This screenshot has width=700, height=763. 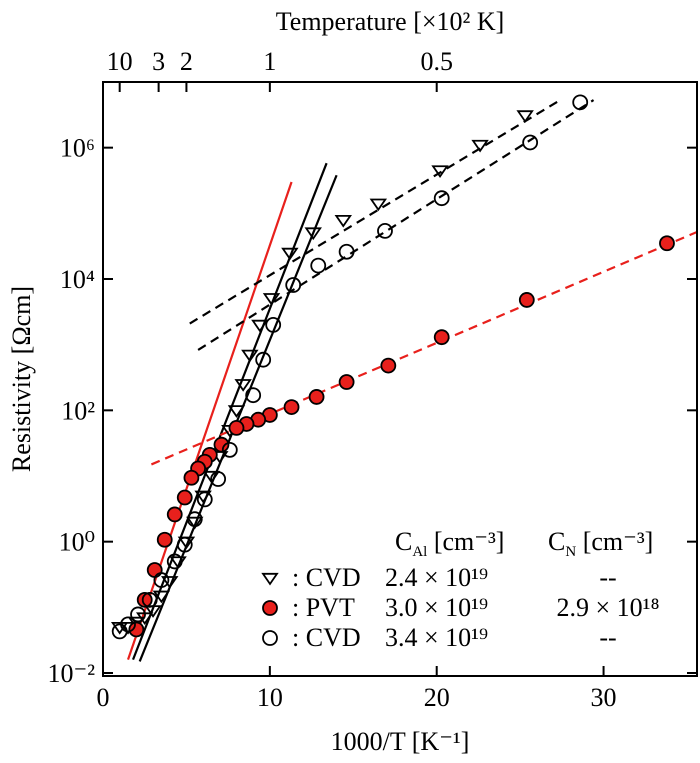 What do you see at coordinates (270, 697) in the screenshot?
I see `x-tick-label: 10` at bounding box center [270, 697].